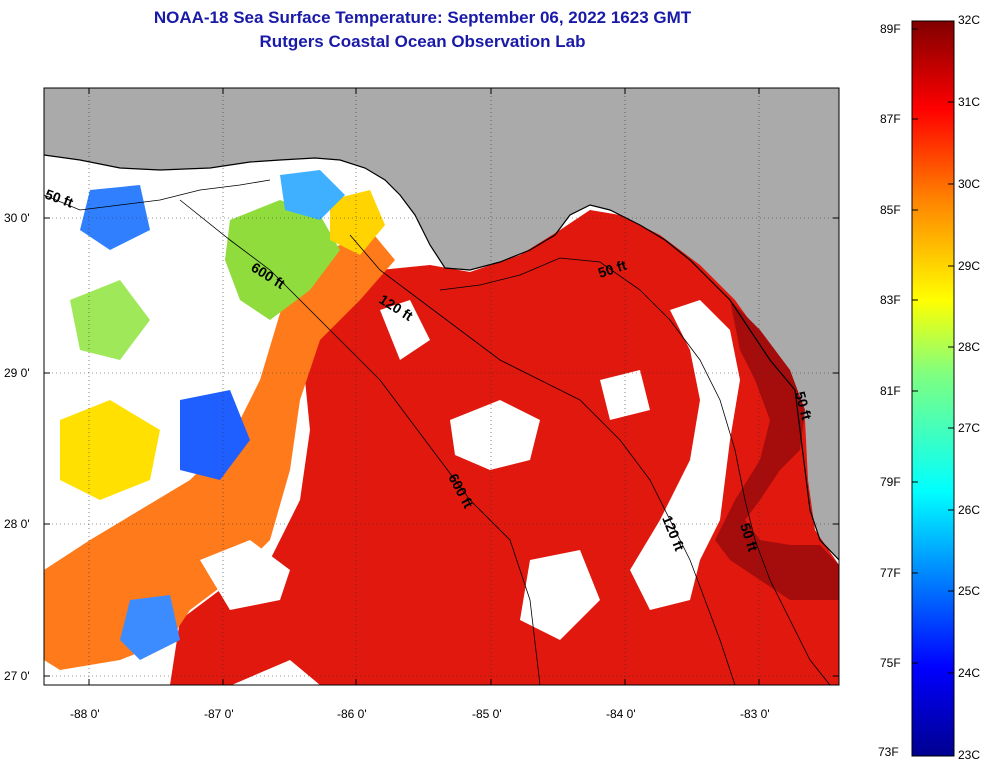 This screenshot has height=770, width=992. Describe the element at coordinates (352, 714) in the screenshot. I see `lon-label-86: -86 0'` at that location.